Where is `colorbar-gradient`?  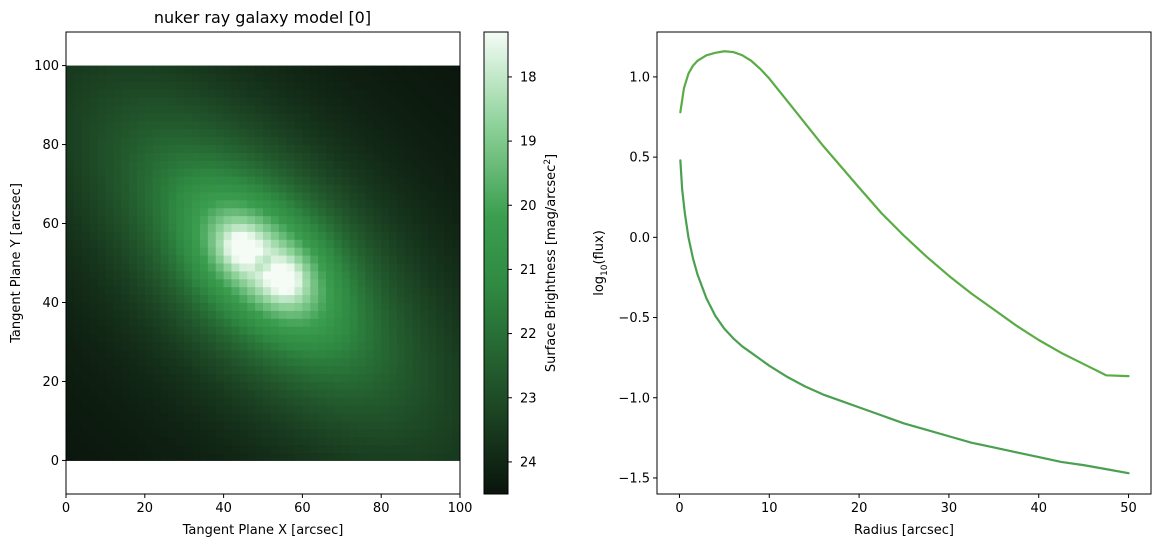
colorbar-gradient is located at coordinates (496, 263).